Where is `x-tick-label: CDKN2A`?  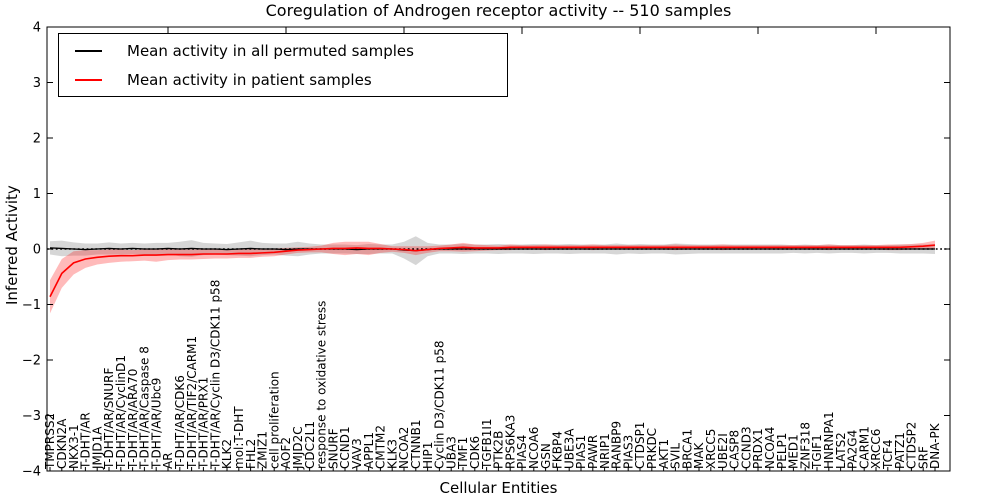
x-tick-label: CDKN2A is located at coordinates (62, 443).